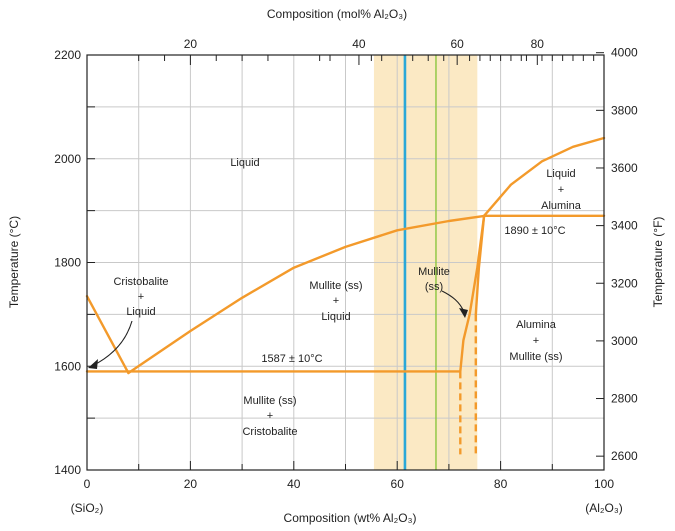 Image resolution: width=675 pixels, height=531 pixels. Describe the element at coordinates (191, 44) in the screenshot. I see `top-tick-label: 20` at that location.